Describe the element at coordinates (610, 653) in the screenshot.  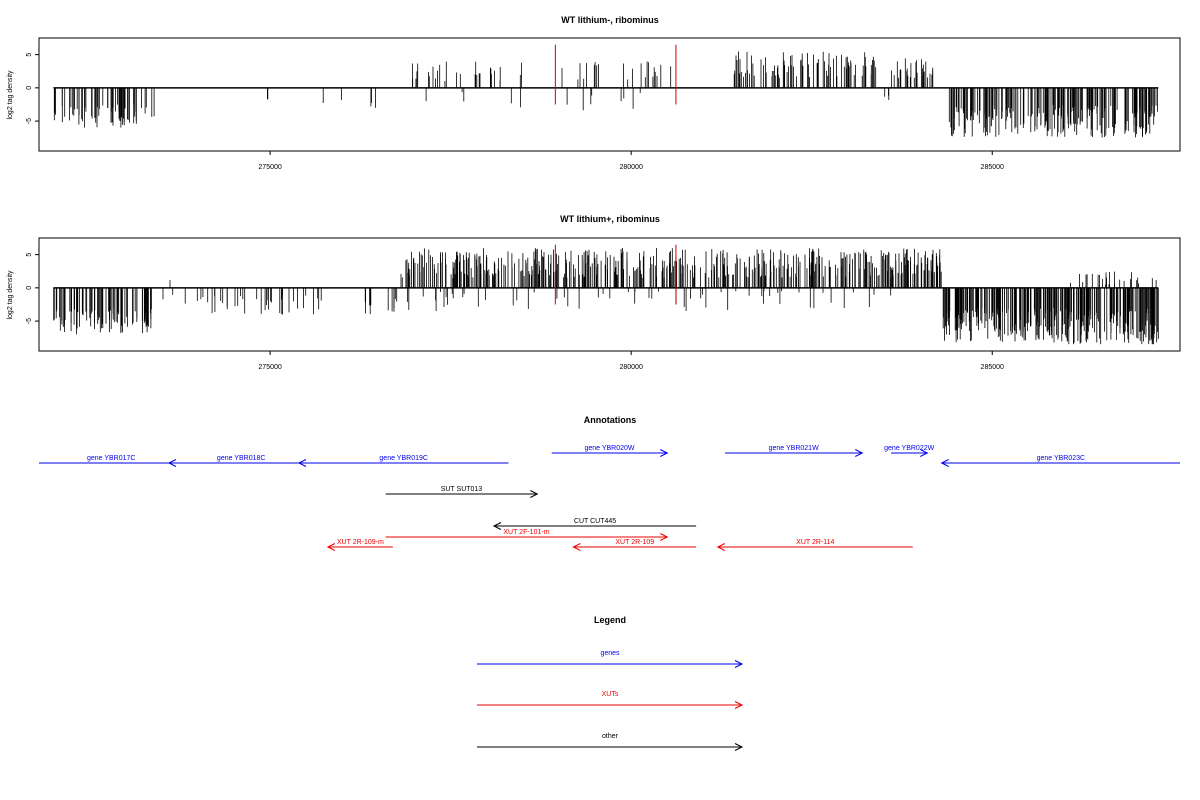
I see `legend-label: genes` at that location.